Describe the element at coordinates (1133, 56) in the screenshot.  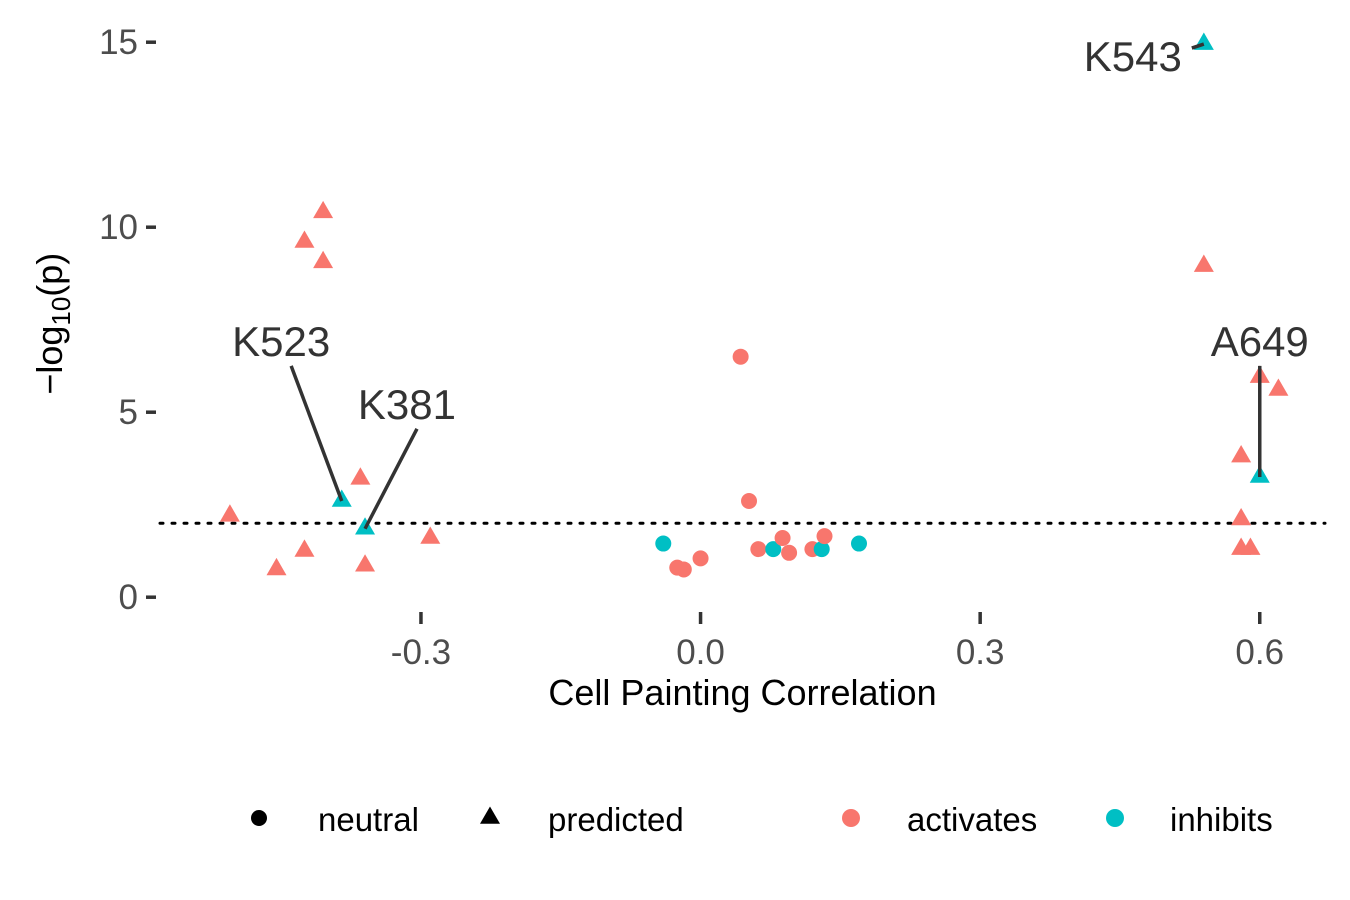
I see `annotation-label: K543` at that location.